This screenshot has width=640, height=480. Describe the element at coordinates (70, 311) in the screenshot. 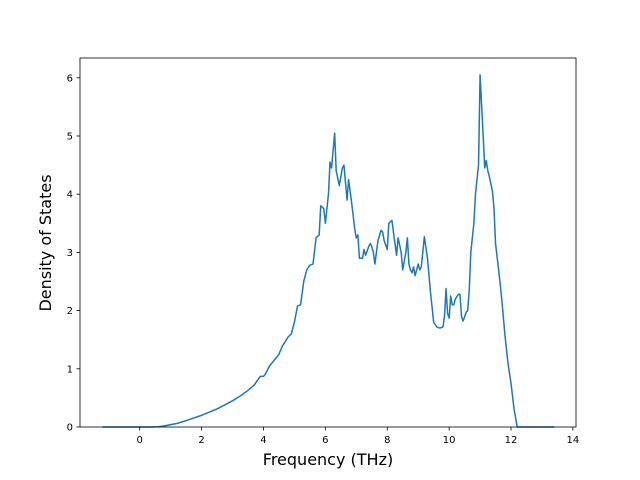

I see `y-tick-label: 2` at that location.